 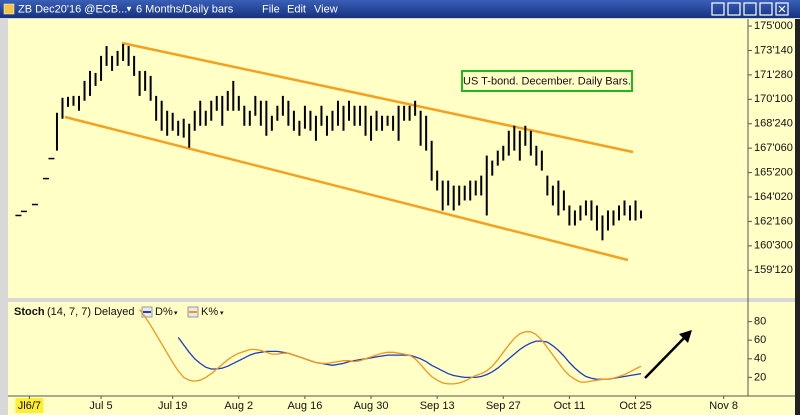 What do you see at coordinates (773, 197) in the screenshot?
I see `y-tick-label: 164'020` at bounding box center [773, 197].